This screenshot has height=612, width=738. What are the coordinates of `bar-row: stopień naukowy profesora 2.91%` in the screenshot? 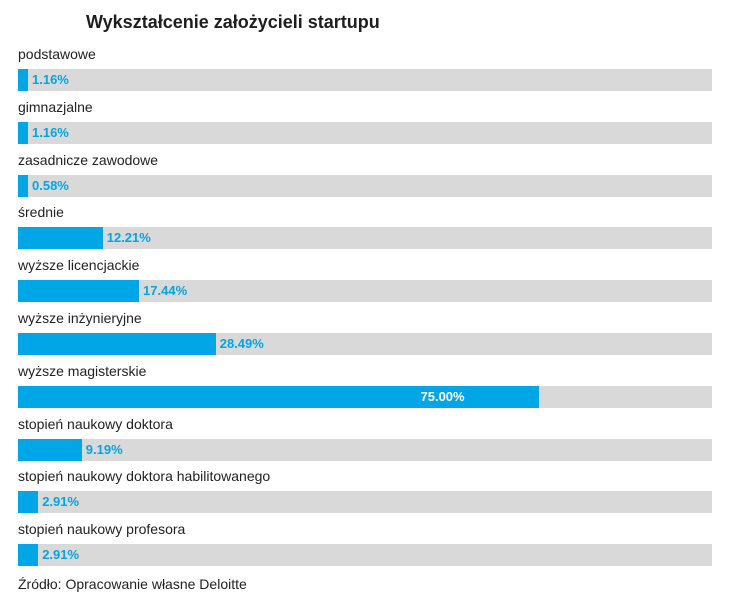 It's located at (365, 544).